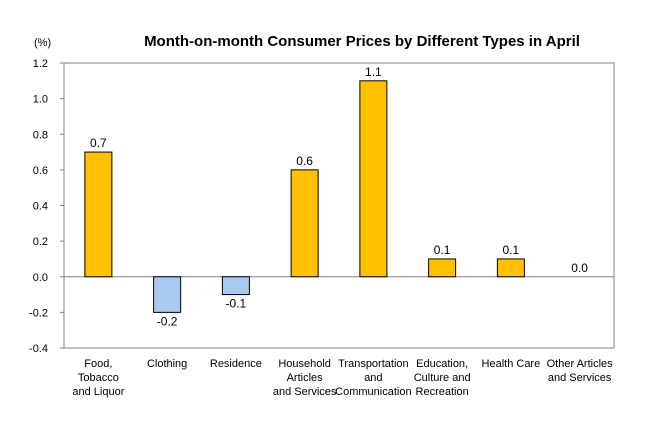  I want to click on category-label: Culture and, so click(442, 378).